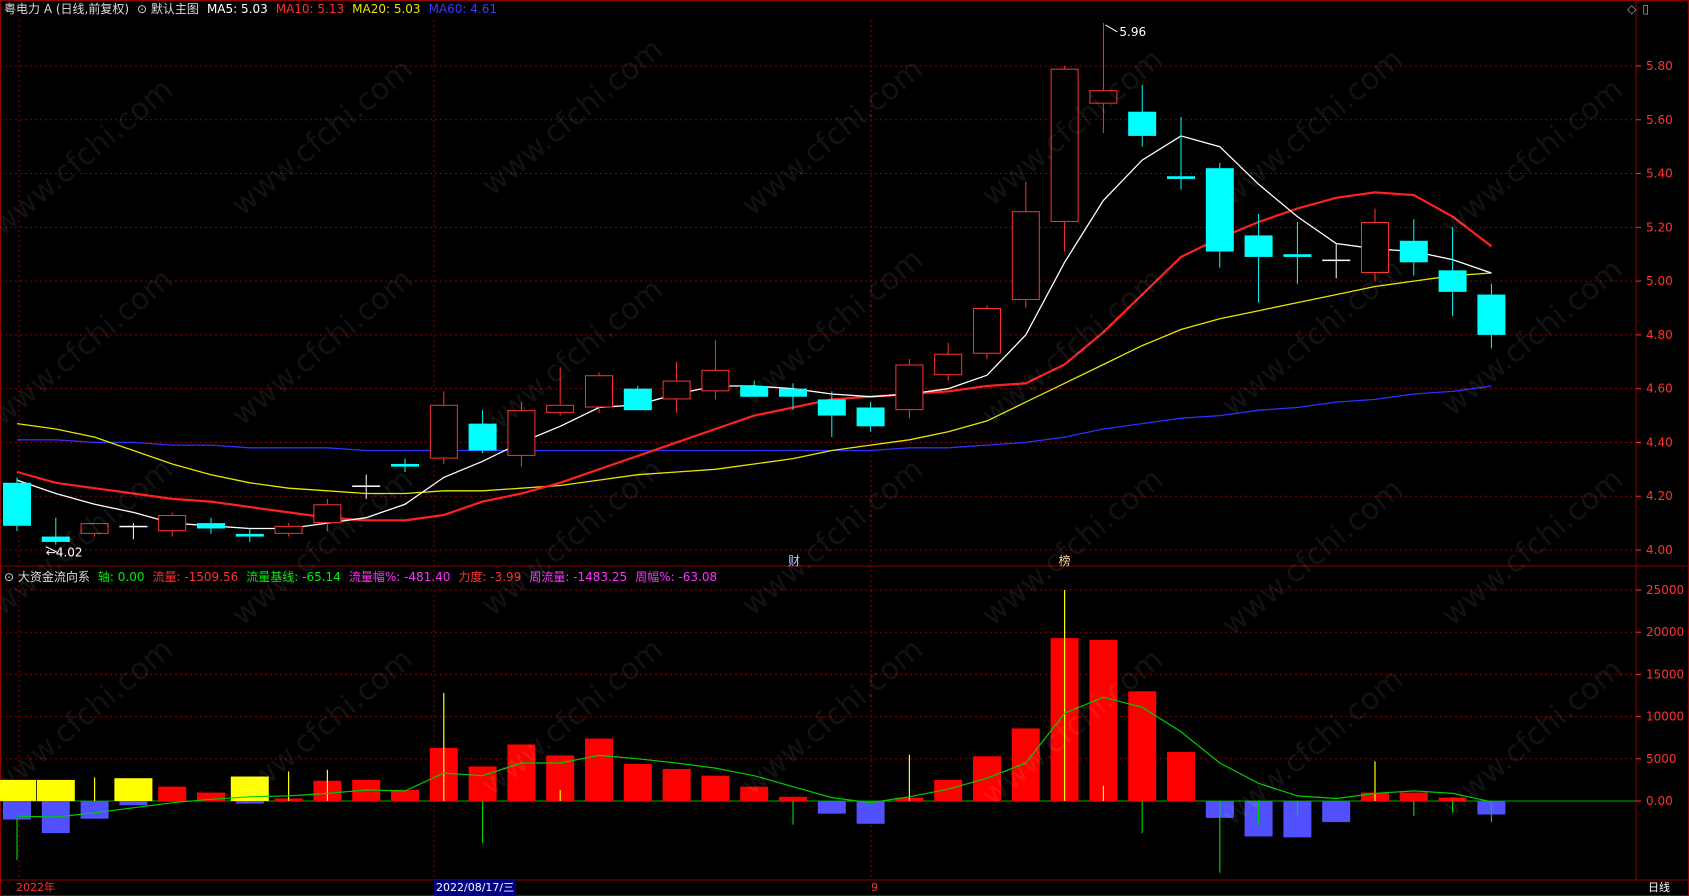 The image size is (1689, 896). I want to click on high-marker-line, so click(1111, 28).